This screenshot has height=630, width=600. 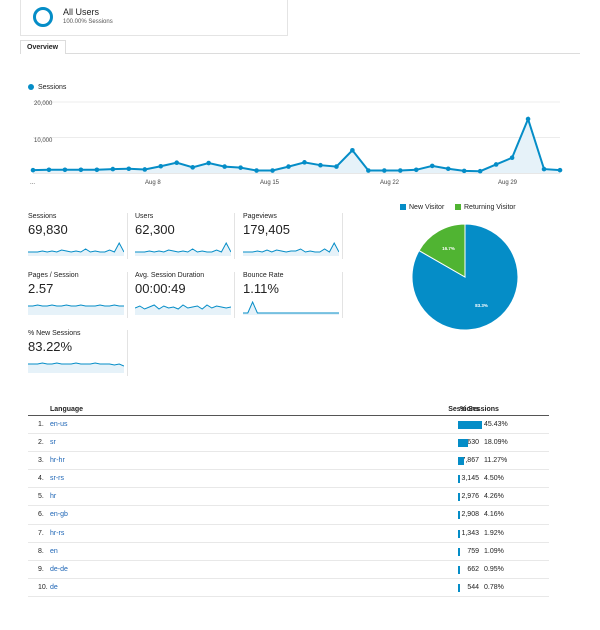 What do you see at coordinates (293, 295) in the screenshot?
I see `metric-bounce-rate: Bounce Rate 1.11%` at bounding box center [293, 295].